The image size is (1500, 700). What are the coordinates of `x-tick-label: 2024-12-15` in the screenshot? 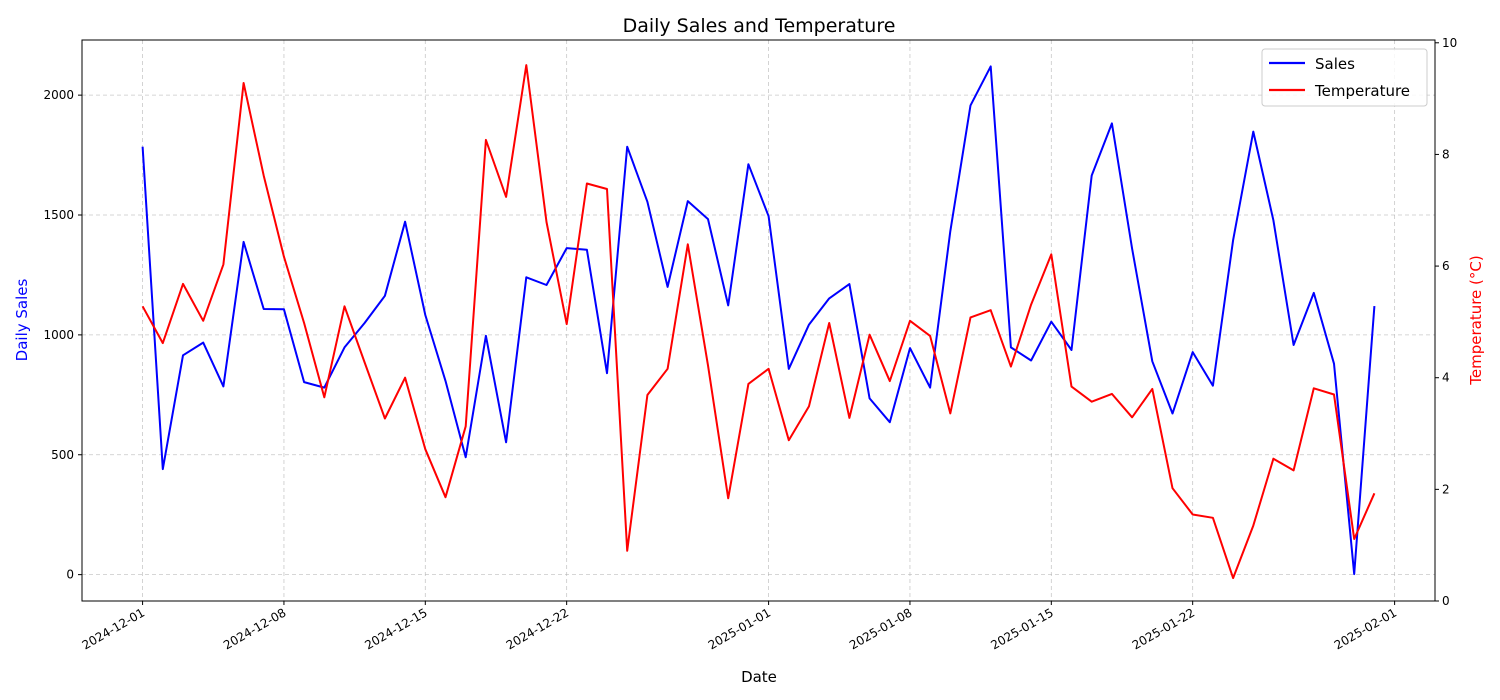 It's located at (395, 628).